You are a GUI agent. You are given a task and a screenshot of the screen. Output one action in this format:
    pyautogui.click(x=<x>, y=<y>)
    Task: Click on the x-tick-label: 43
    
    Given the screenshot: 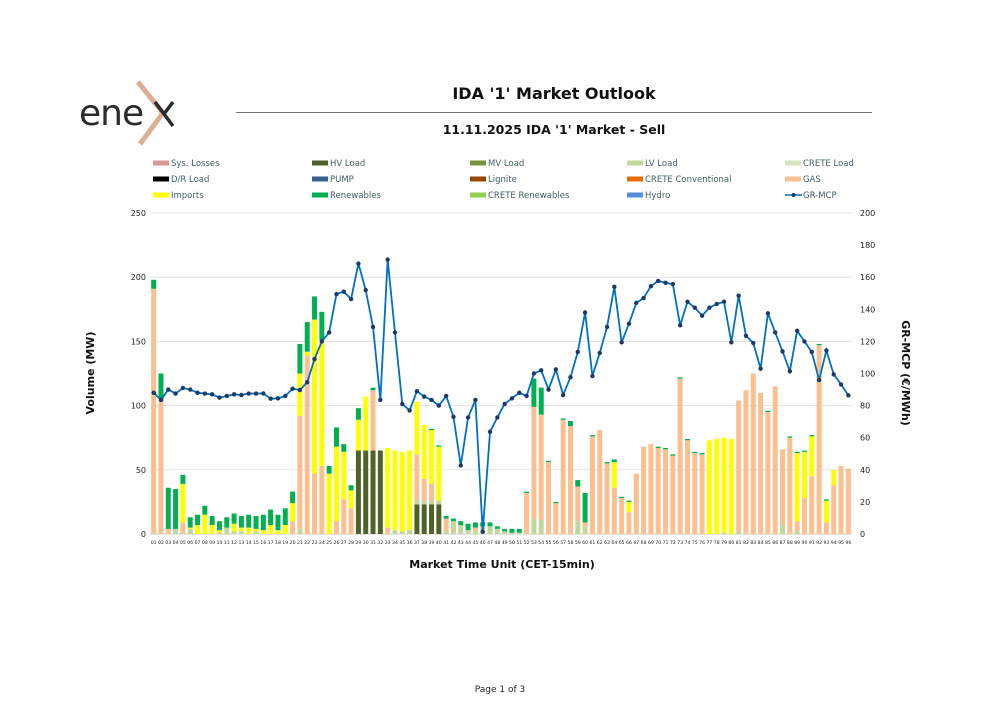 What is the action you would take?
    pyautogui.click(x=461, y=543)
    